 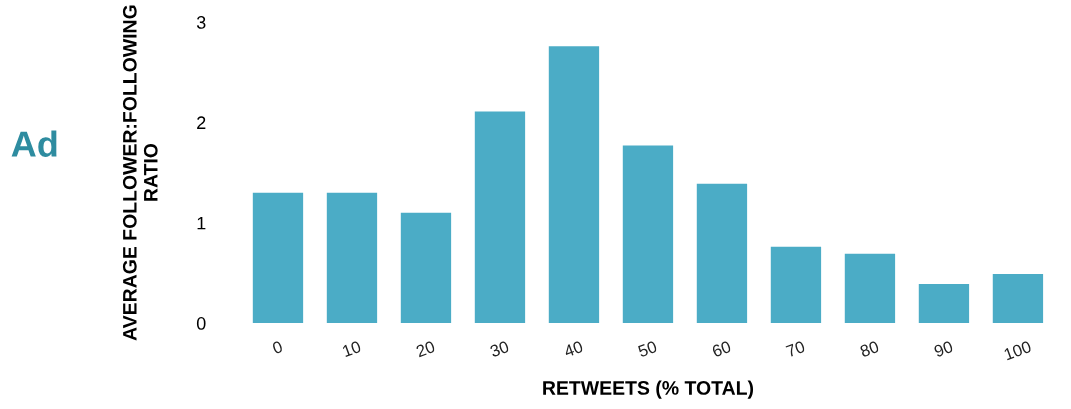 What do you see at coordinates (201, 122) in the screenshot?
I see `y-tick-label: 2` at bounding box center [201, 122].